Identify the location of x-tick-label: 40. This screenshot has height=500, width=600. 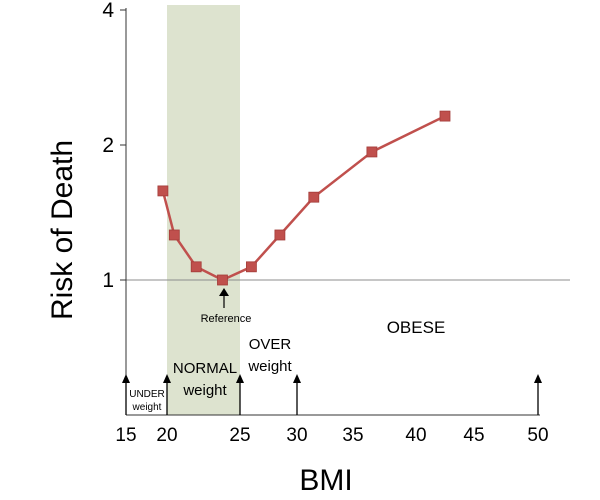
(415, 435).